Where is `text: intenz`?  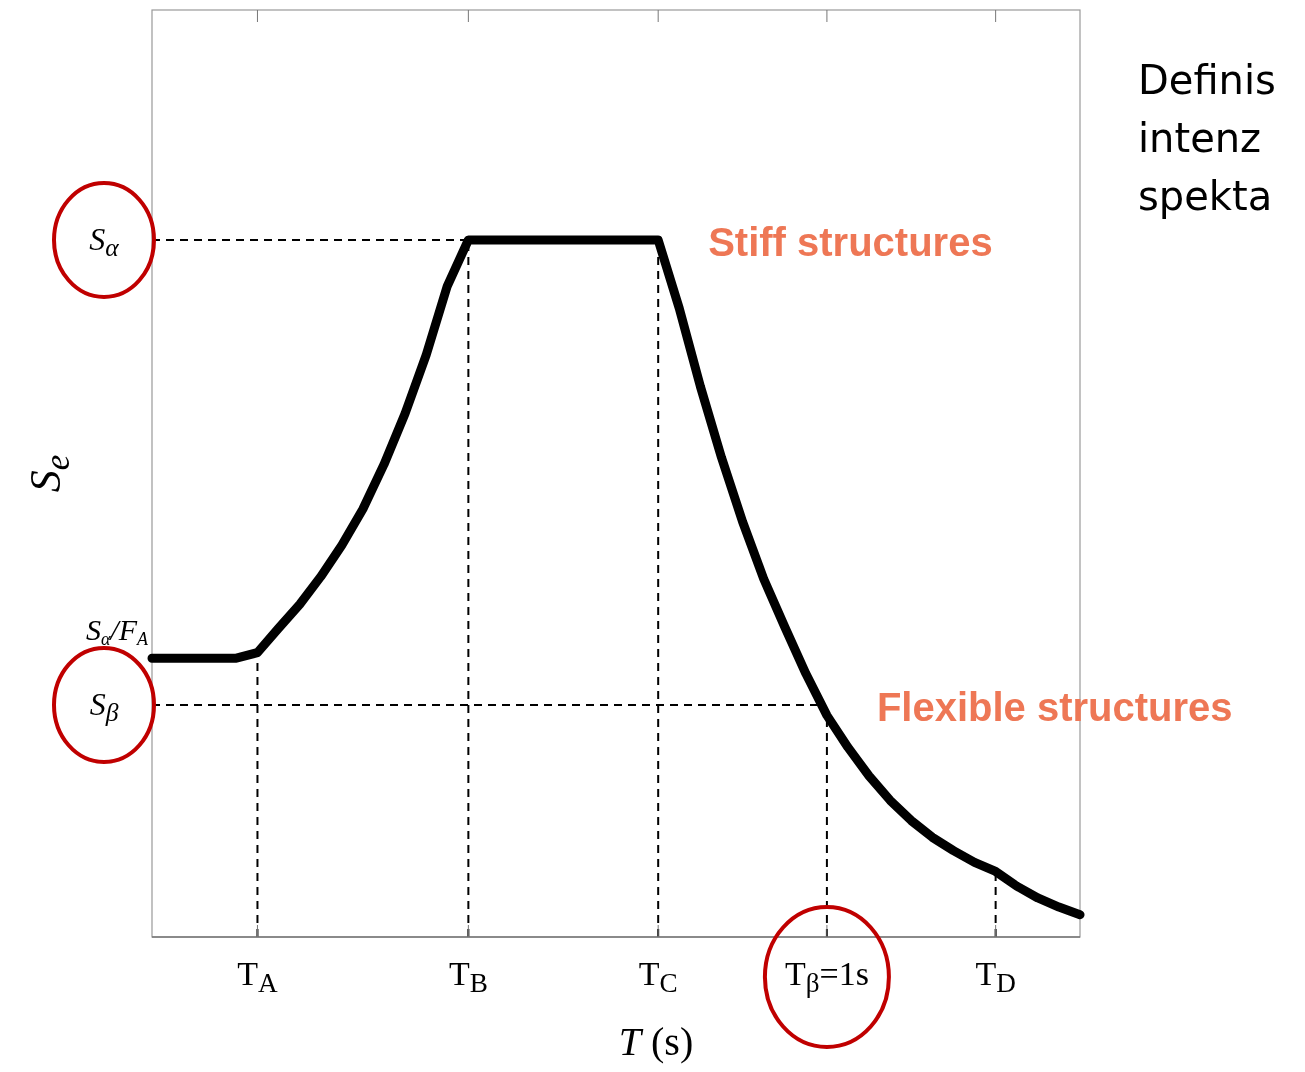
text: intenz is located at coordinates (1200, 138).